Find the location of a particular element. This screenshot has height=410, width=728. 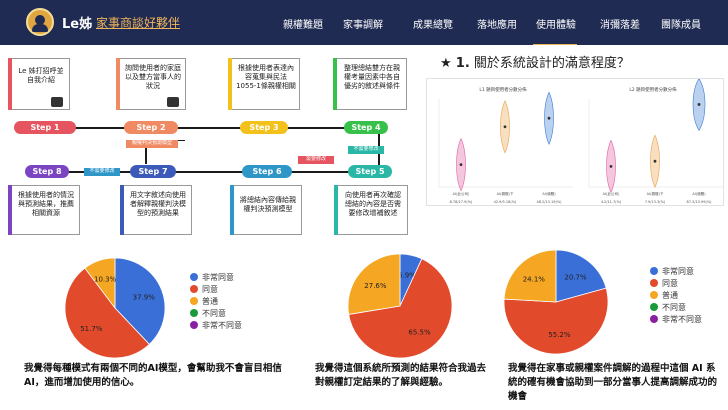

flow-card-text: 向使用者再次確認總結的內容是否需要修改增補敘述 is located at coordinates (373, 204).